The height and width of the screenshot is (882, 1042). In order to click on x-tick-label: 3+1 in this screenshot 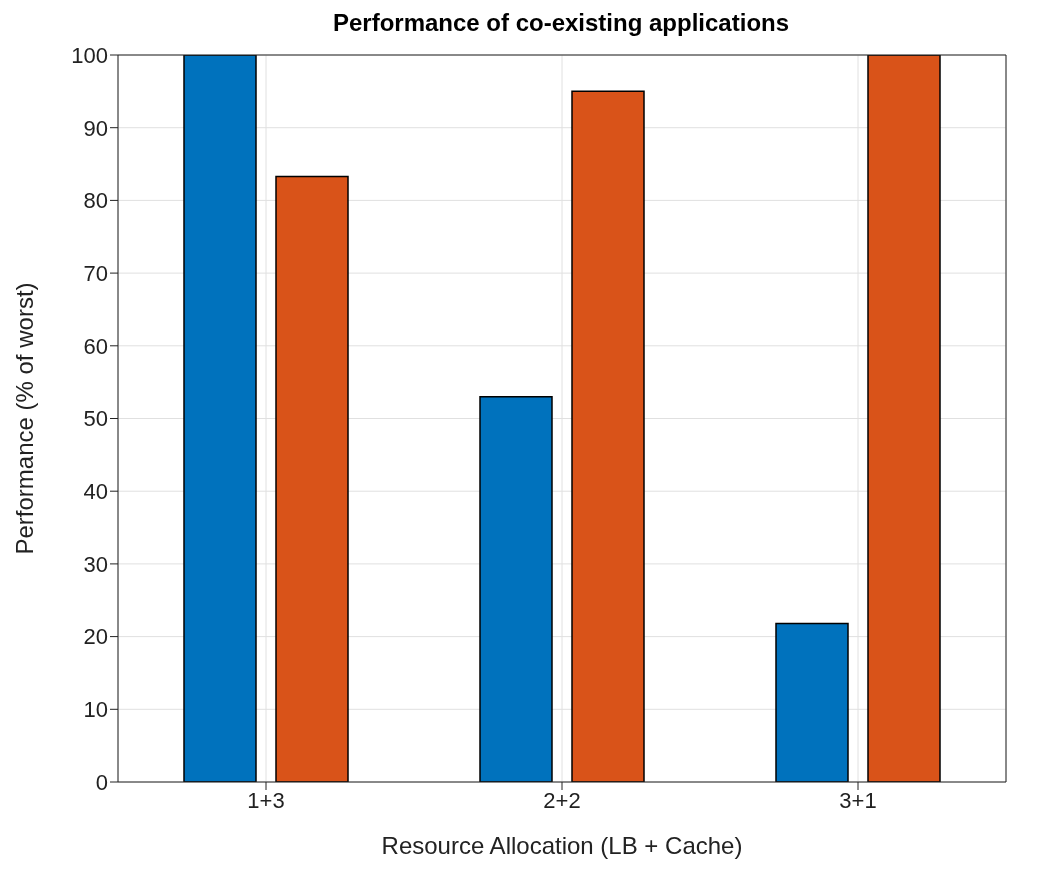, I will do `click(858, 800)`.